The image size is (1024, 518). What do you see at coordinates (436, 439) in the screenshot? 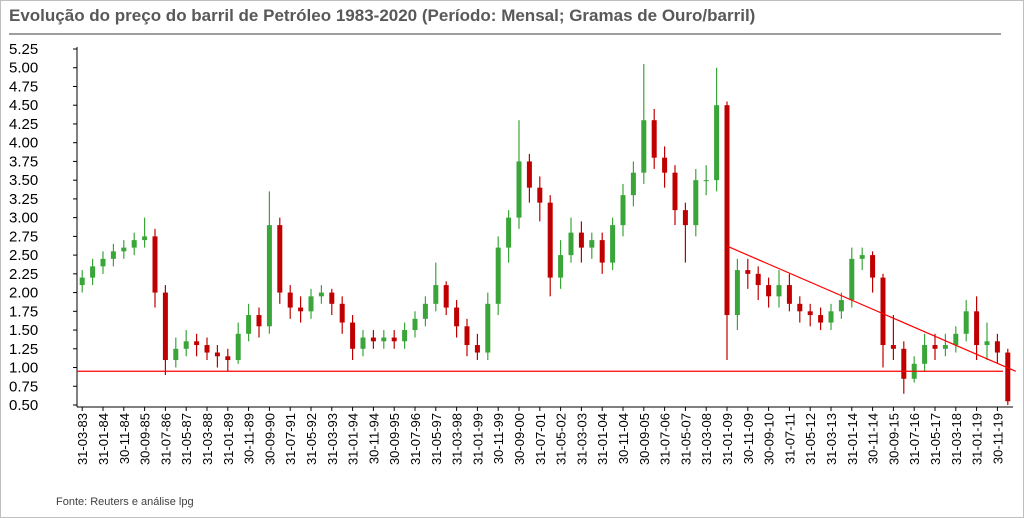
I see `x-tick-label: 31-05-97` at bounding box center [436, 439].